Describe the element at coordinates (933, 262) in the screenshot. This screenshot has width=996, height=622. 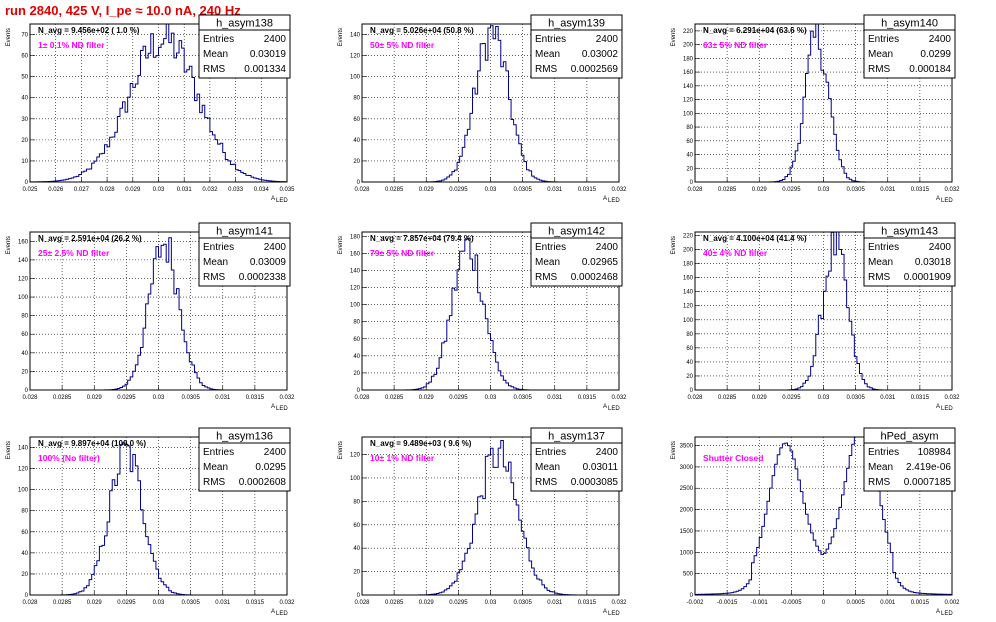
I see `stats-value: 0.03018` at that location.